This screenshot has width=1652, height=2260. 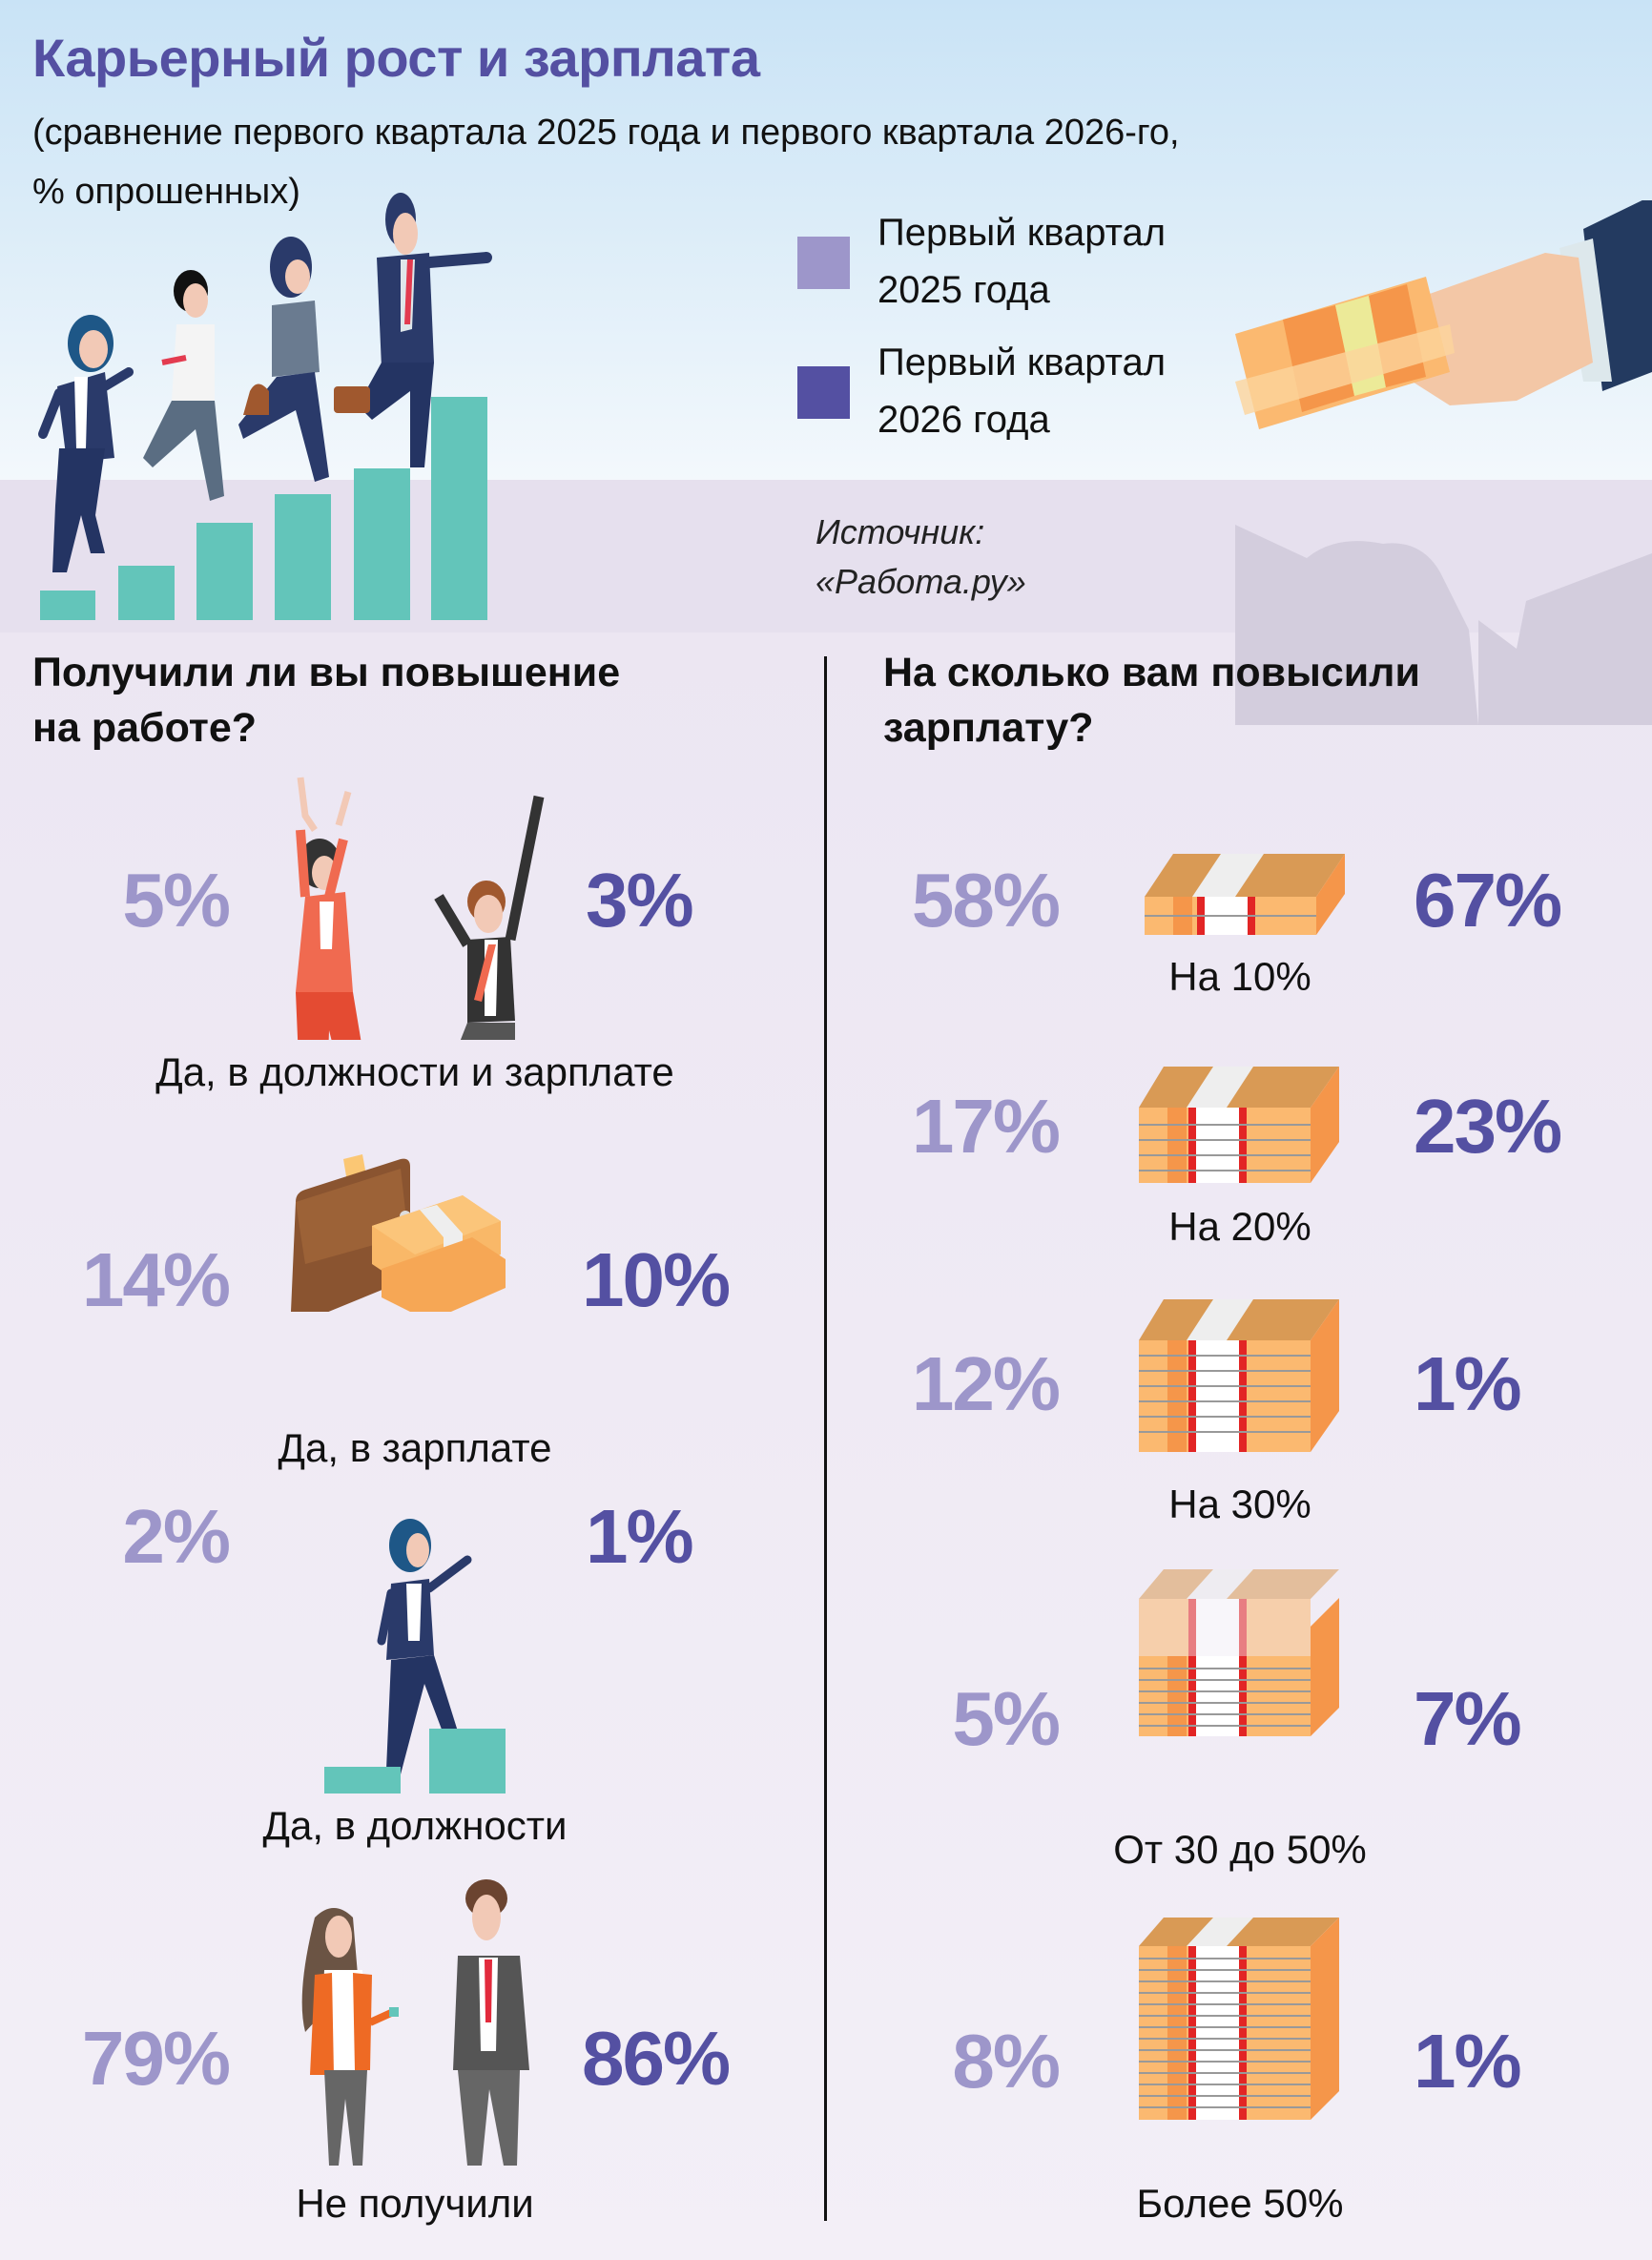 What do you see at coordinates (1245, 895) in the screenshot?
I see `money-stack-small-icon` at bounding box center [1245, 895].